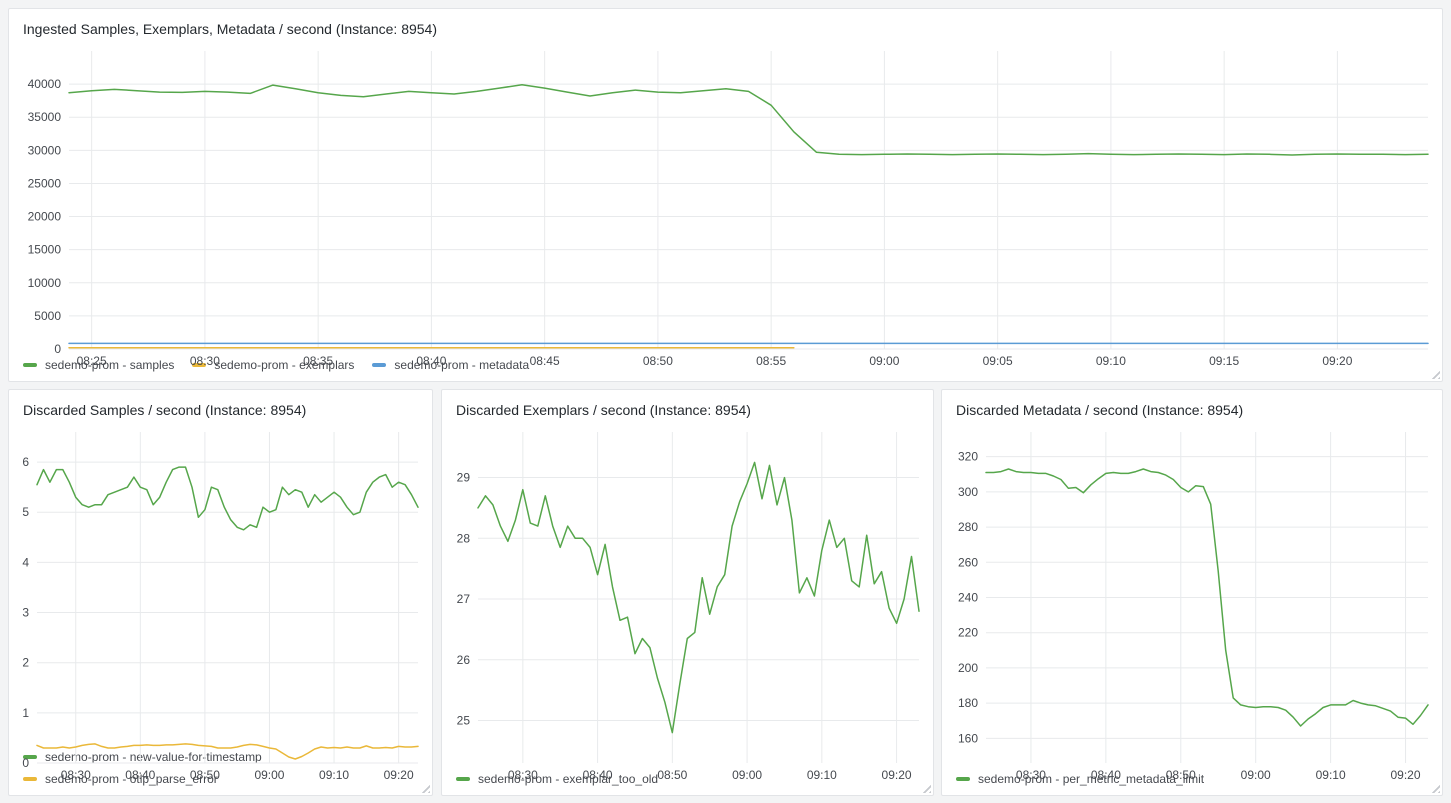 This screenshot has height=803, width=1451. Describe the element at coordinates (464, 478) in the screenshot. I see `y-tick-label: 29` at that location.